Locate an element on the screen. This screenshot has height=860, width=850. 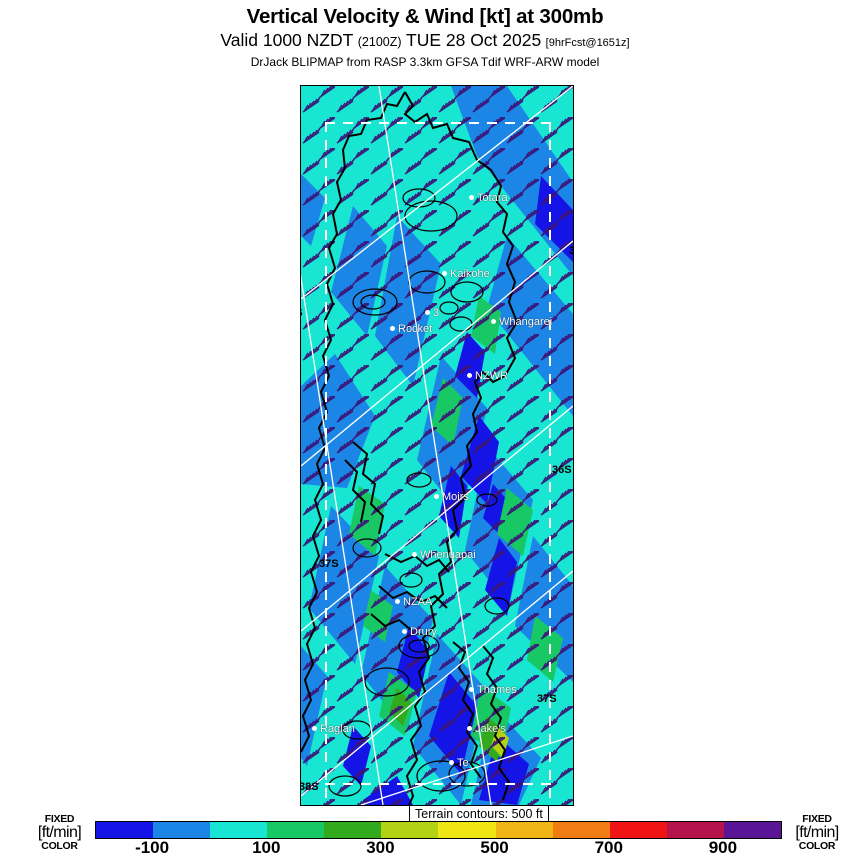
colorbar-right-unit: [ft/min] is located at coordinates (817, 832).